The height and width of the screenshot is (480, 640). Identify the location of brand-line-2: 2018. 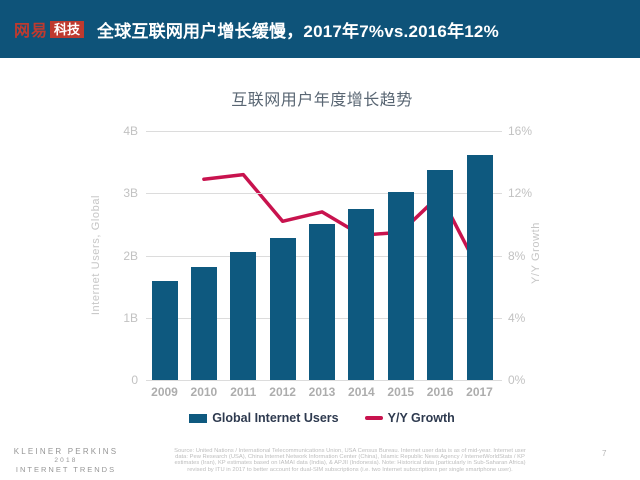
(66, 460).